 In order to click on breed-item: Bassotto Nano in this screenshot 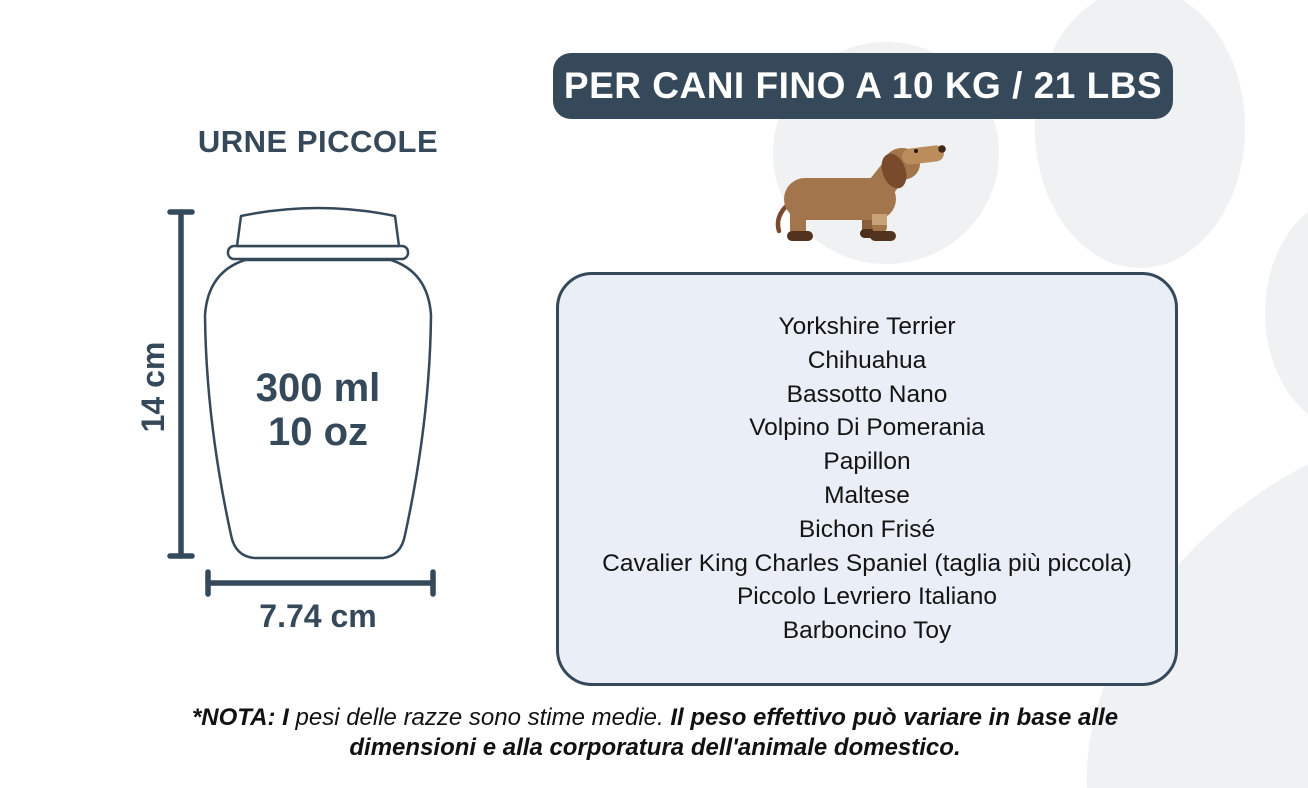, I will do `click(867, 394)`.